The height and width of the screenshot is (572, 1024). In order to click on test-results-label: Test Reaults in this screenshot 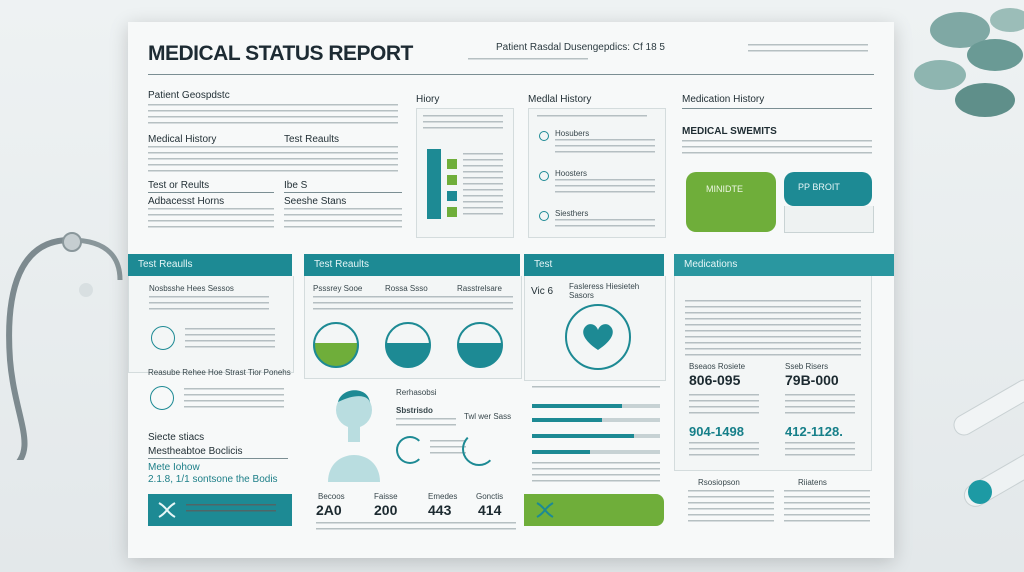, I will do `click(312, 139)`.